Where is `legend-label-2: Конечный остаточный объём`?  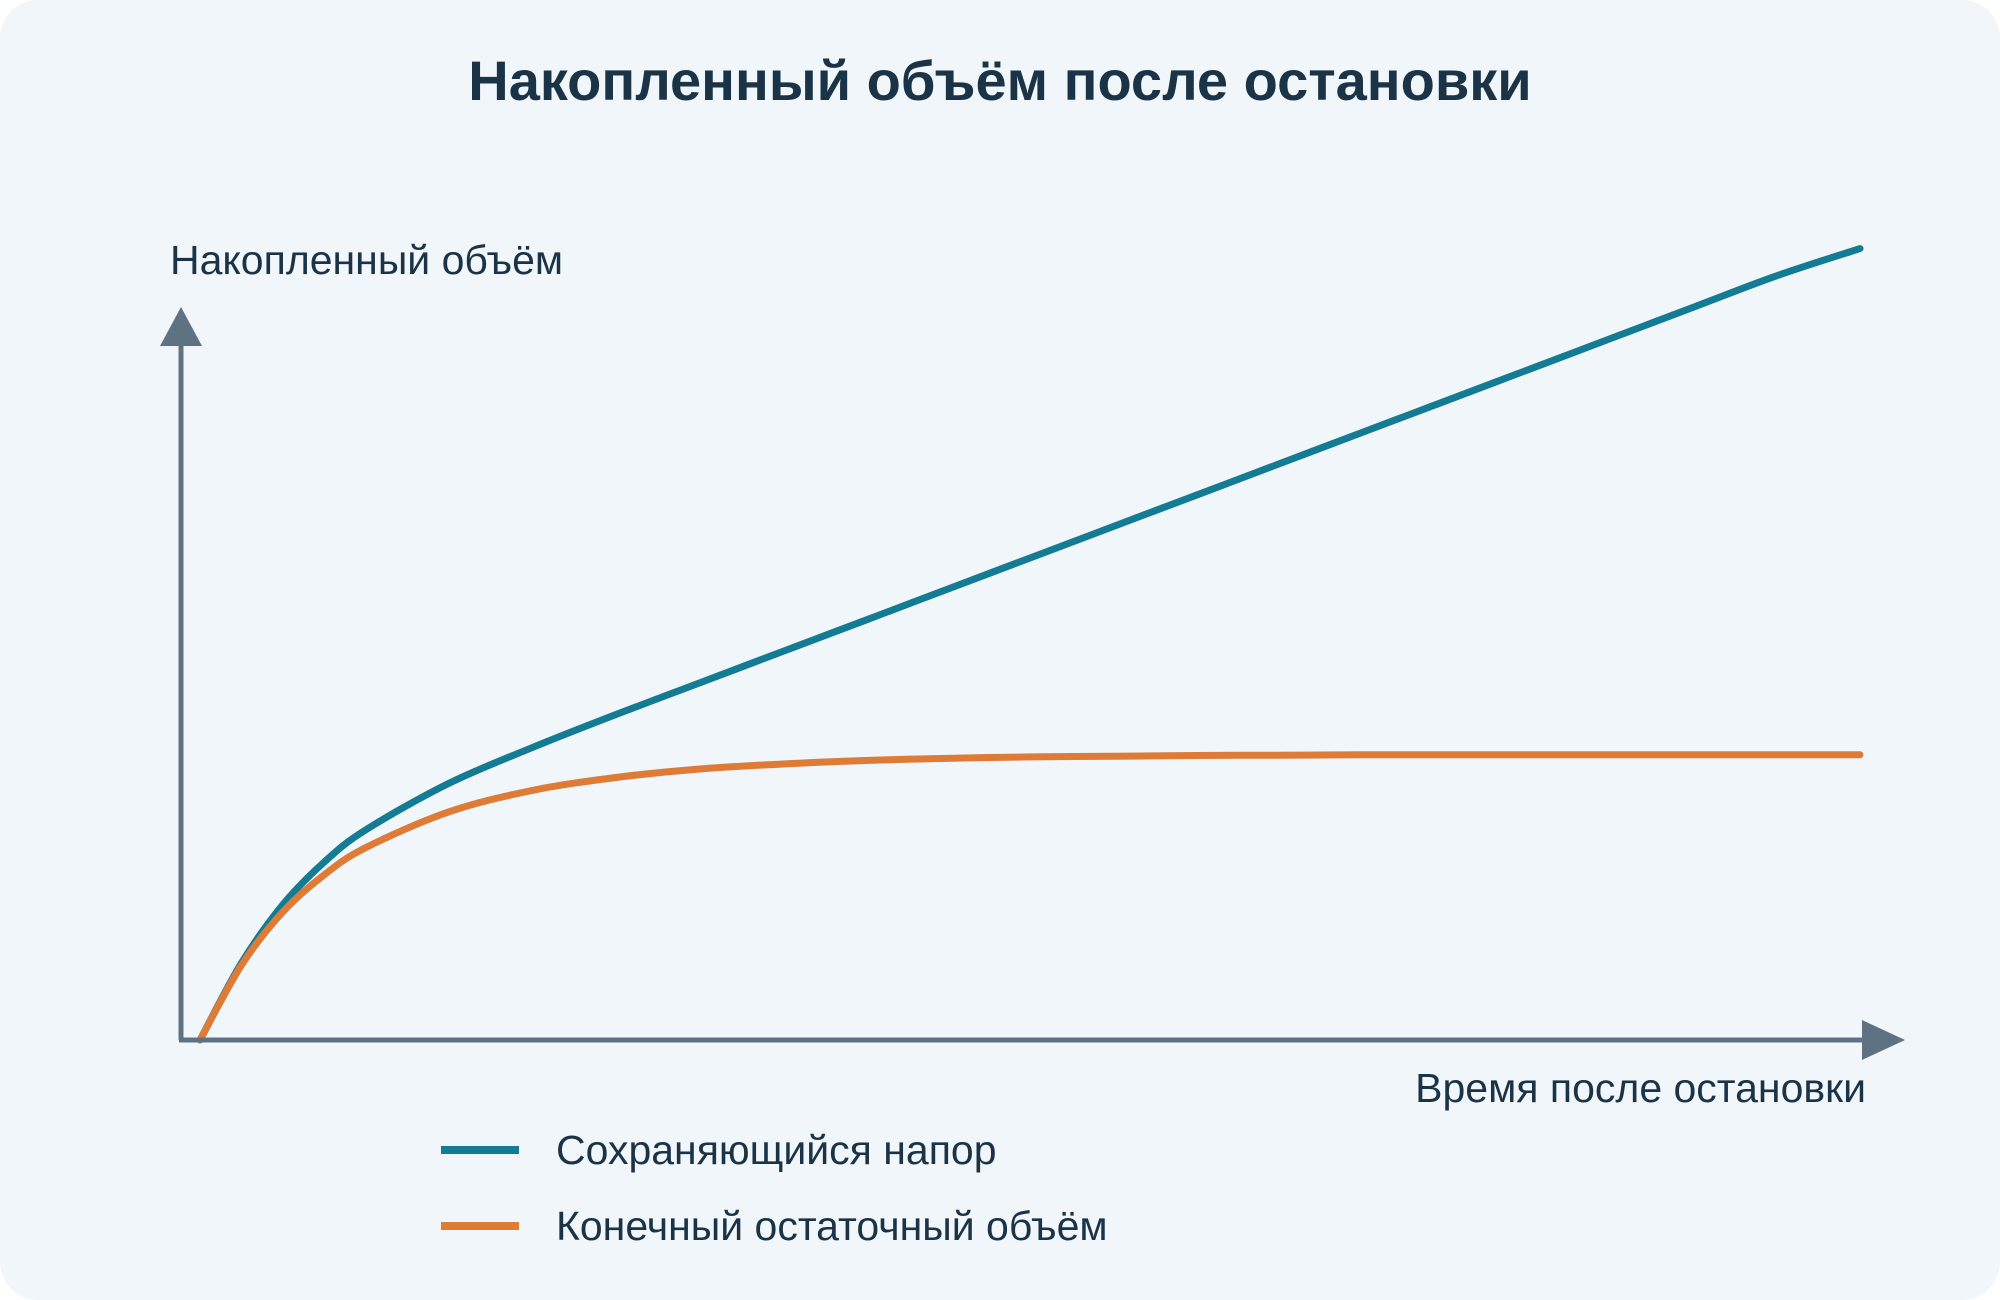 legend-label-2: Конечный остаточный объём is located at coordinates (832, 1226).